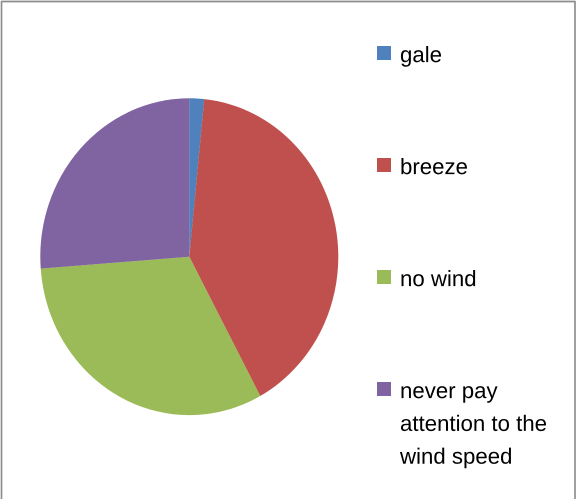 The width and height of the screenshot is (578, 499). I want to click on legend-label: breeze, so click(434, 166).